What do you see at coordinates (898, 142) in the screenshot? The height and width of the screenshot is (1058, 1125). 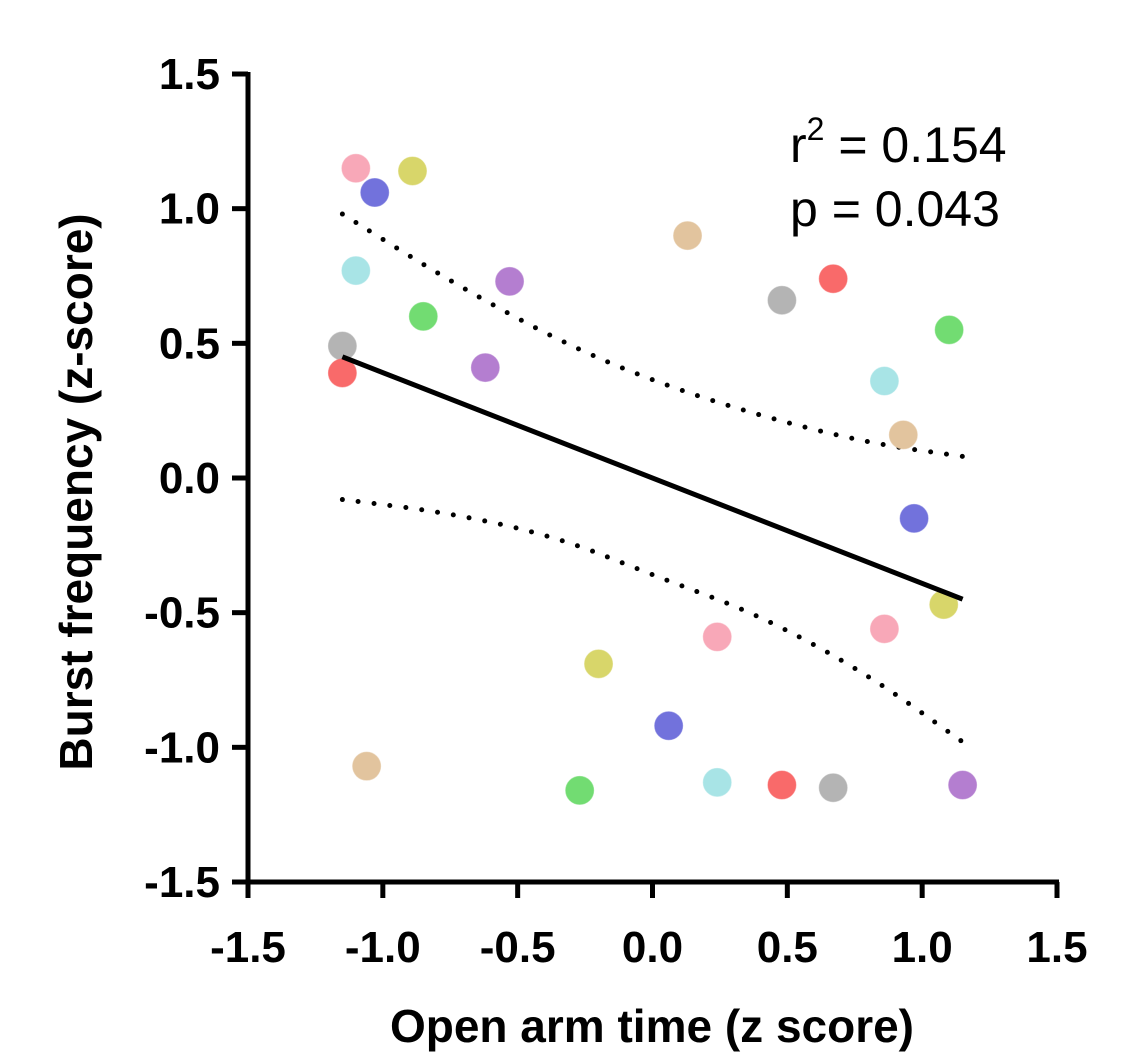 I see `r-squared-annotation: r2 = 0.154` at bounding box center [898, 142].